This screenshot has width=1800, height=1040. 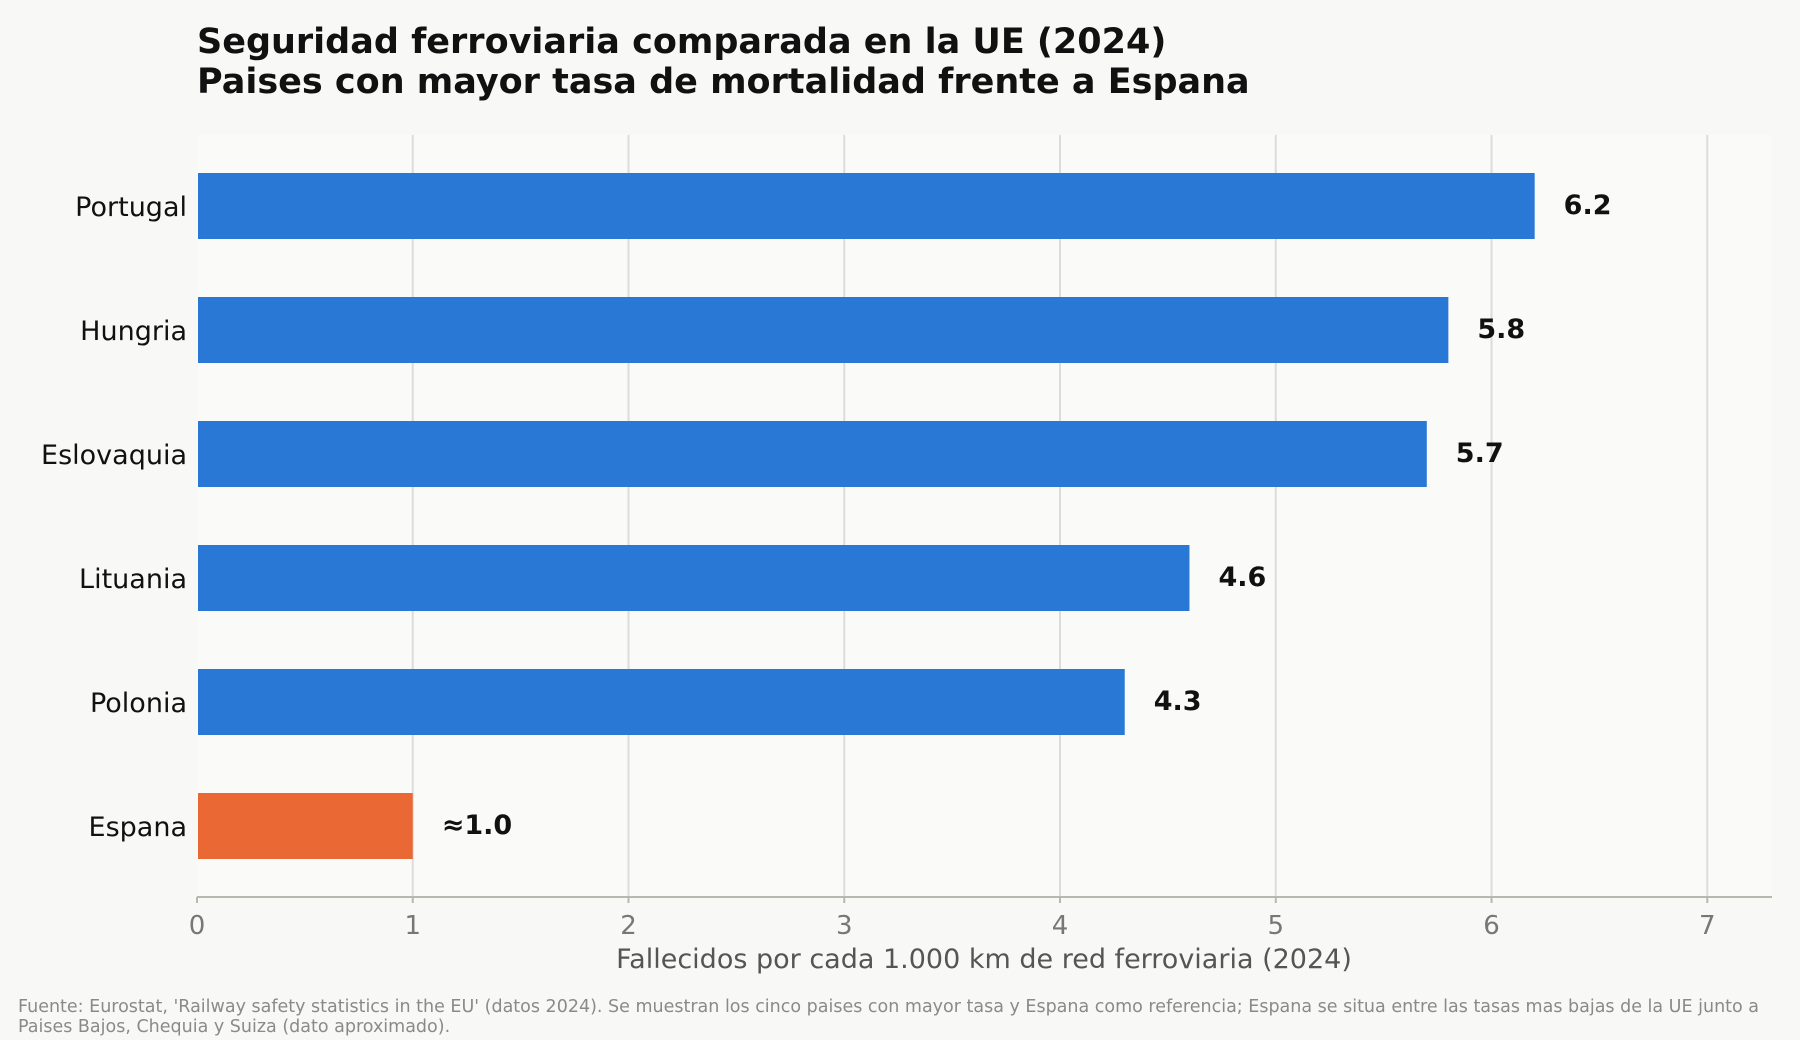 What do you see at coordinates (694, 578) in the screenshot?
I see `bar-lituania` at bounding box center [694, 578].